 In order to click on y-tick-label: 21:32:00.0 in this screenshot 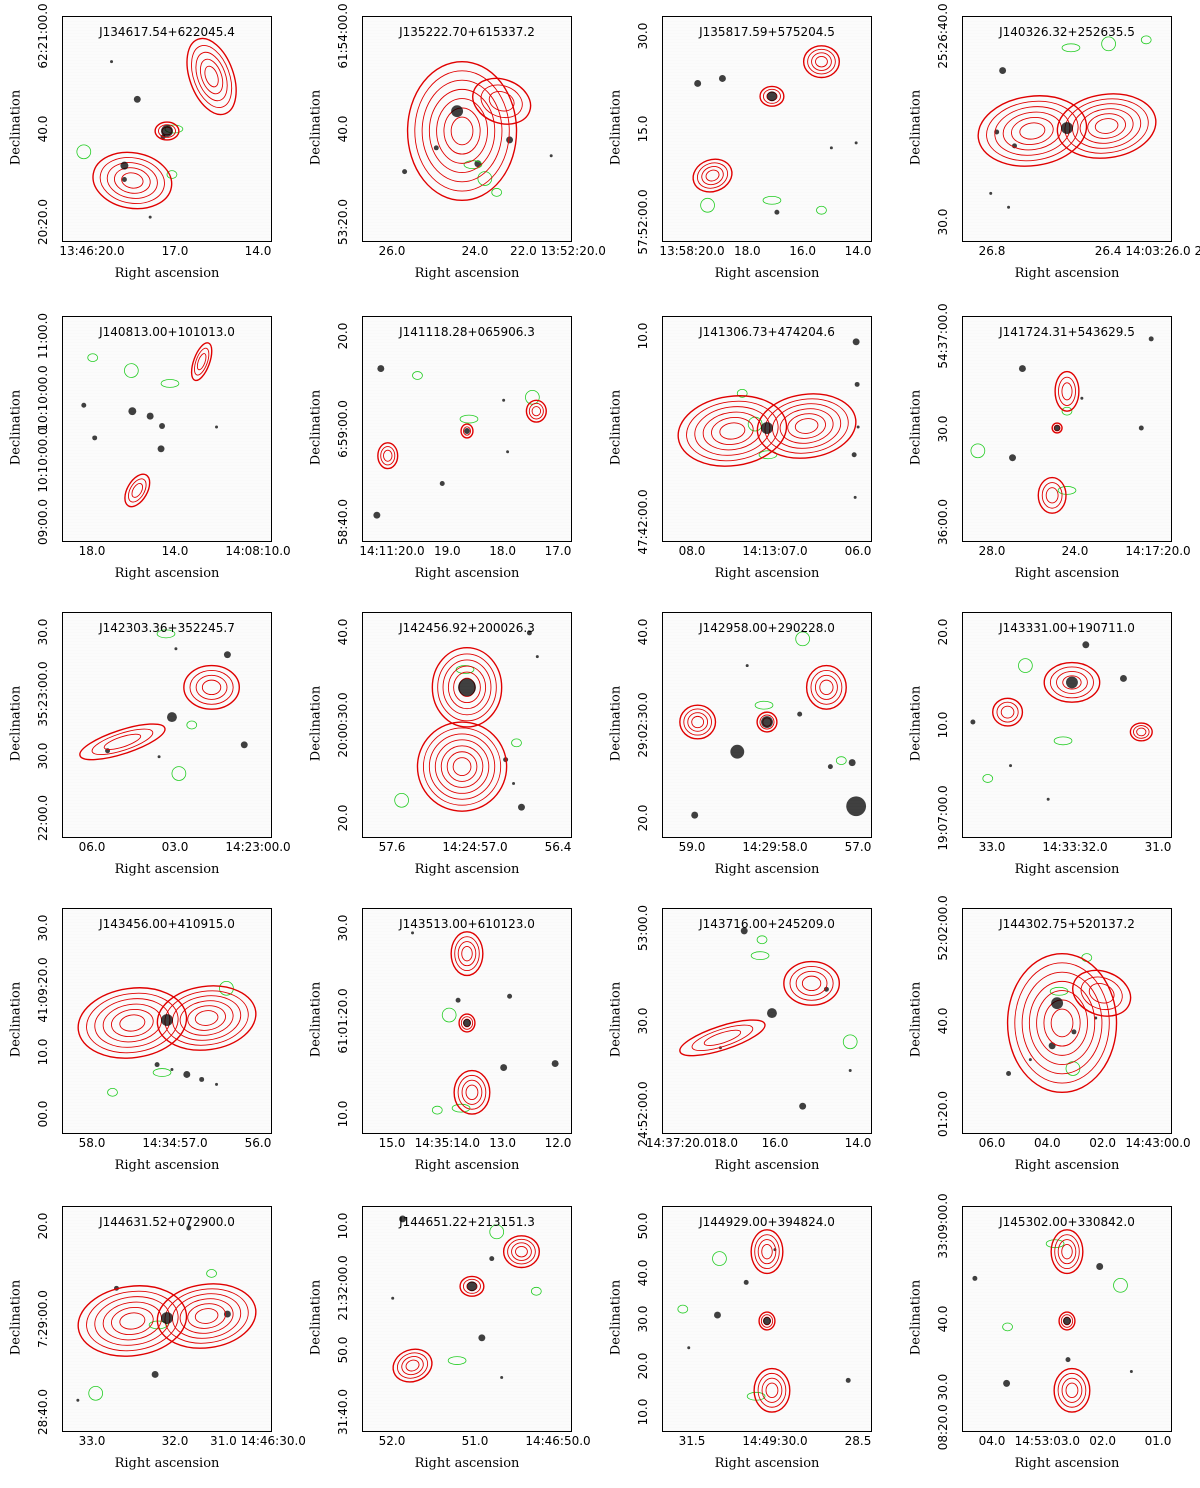, I will do `click(343, 1288)`.